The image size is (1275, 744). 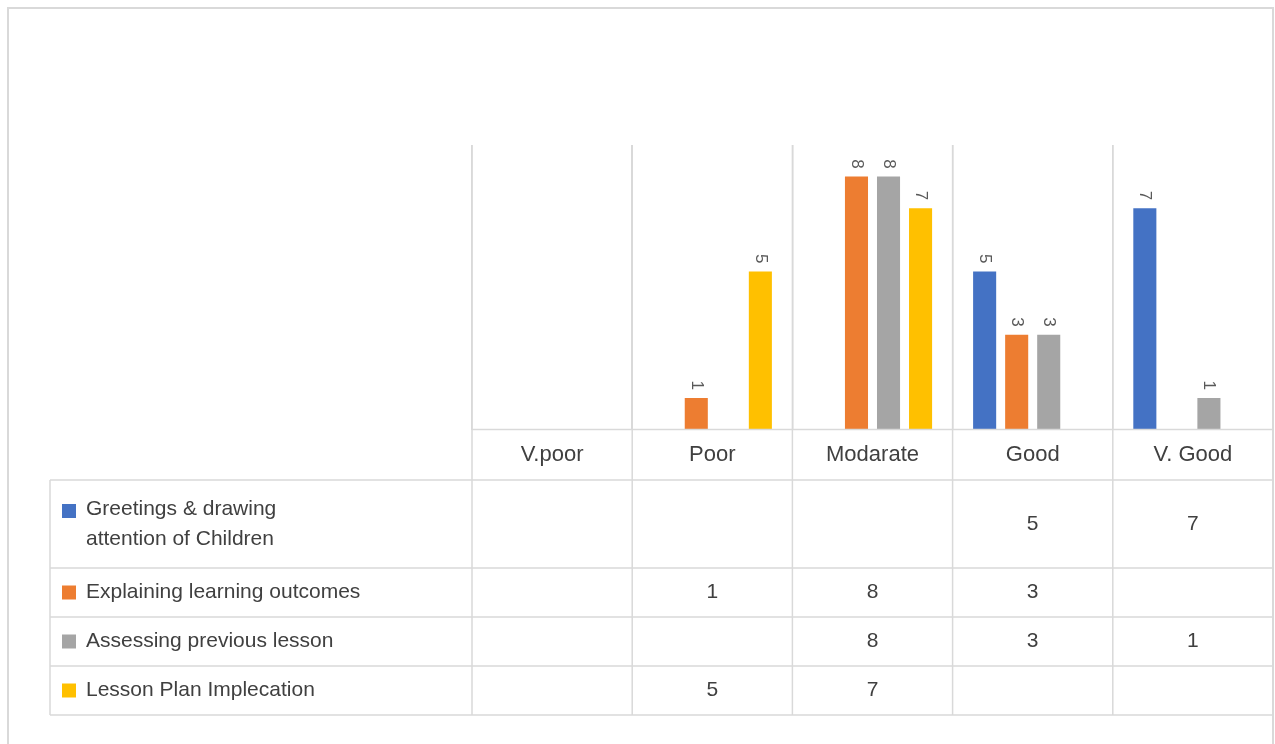 I want to click on x-tick-label: Modarate, so click(x=872, y=453).